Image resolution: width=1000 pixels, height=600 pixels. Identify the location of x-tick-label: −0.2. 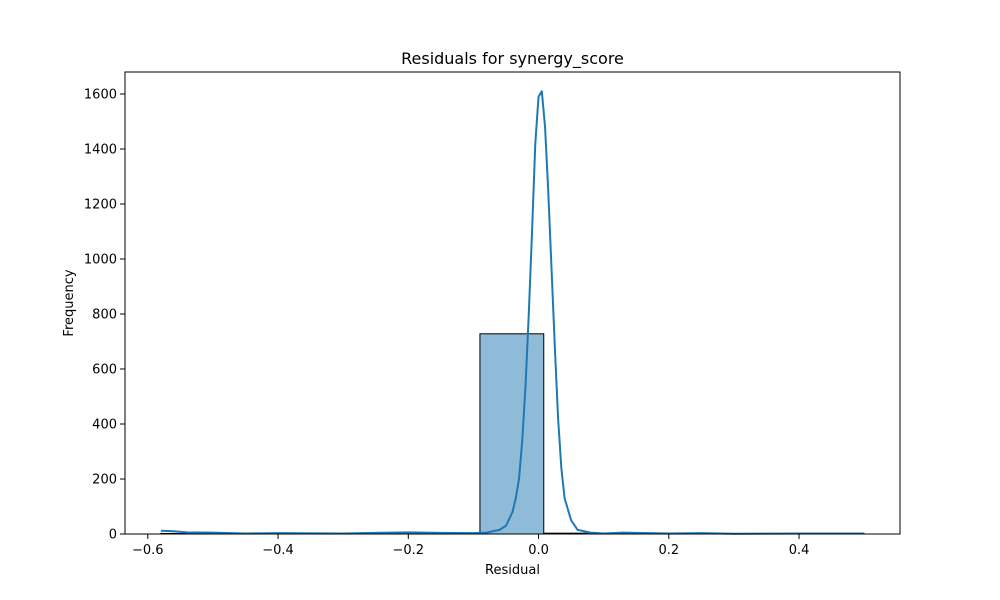
(409, 550).